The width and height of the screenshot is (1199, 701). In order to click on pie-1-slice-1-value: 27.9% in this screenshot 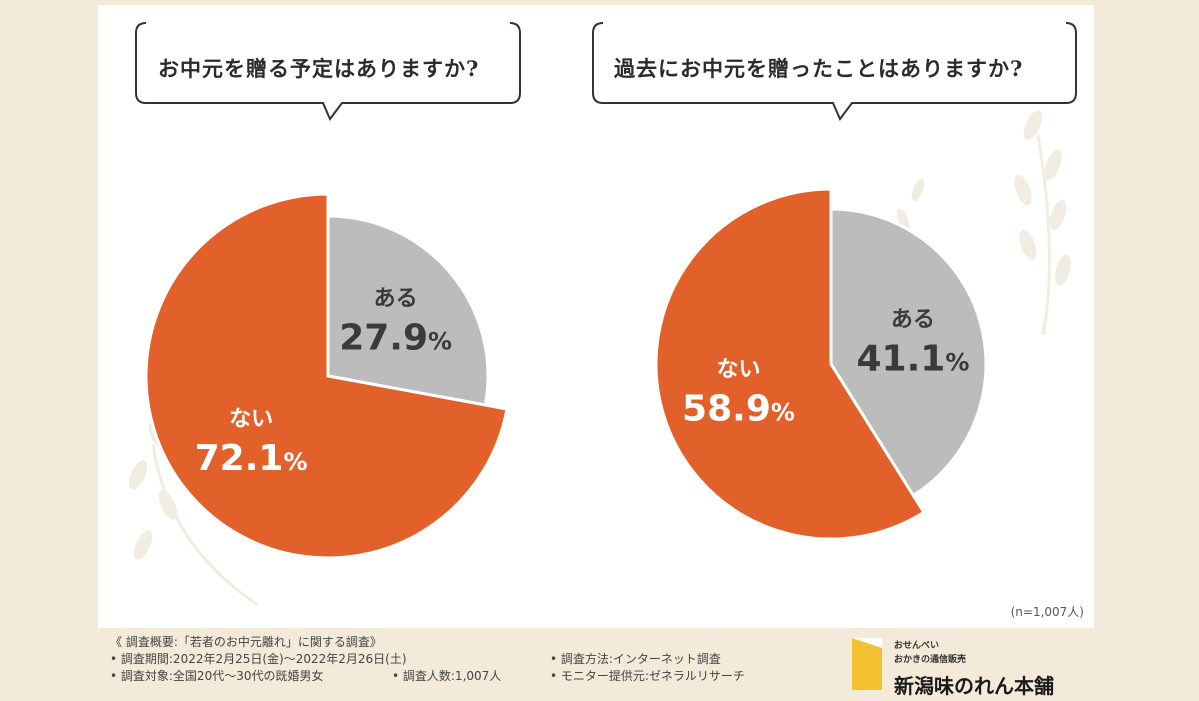, I will do `click(395, 338)`.